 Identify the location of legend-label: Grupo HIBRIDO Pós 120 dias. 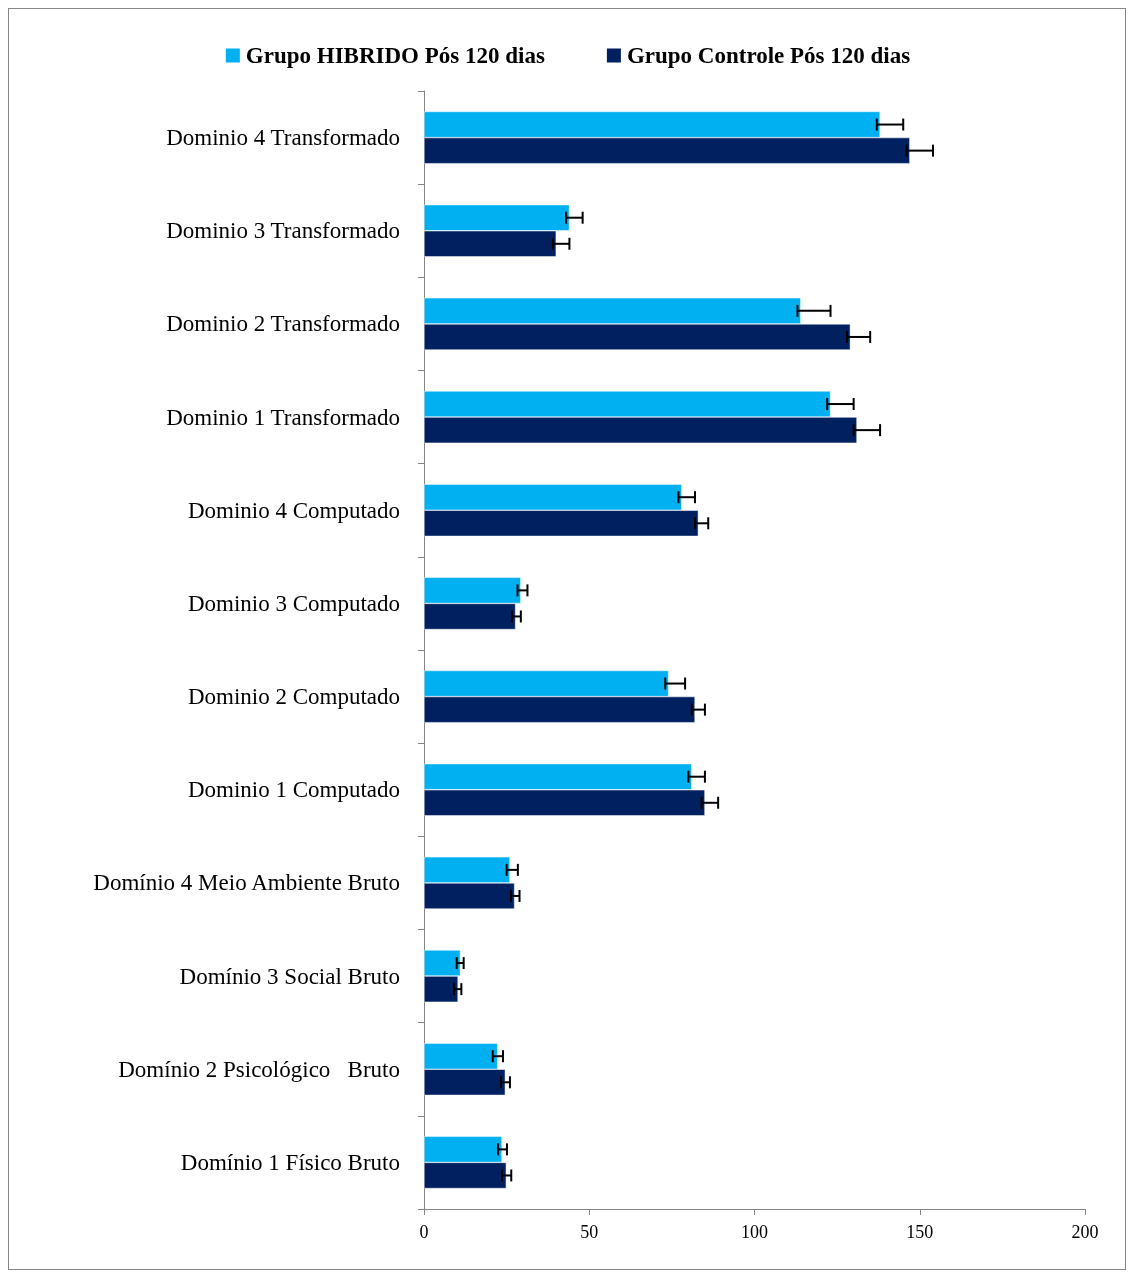
(395, 55).